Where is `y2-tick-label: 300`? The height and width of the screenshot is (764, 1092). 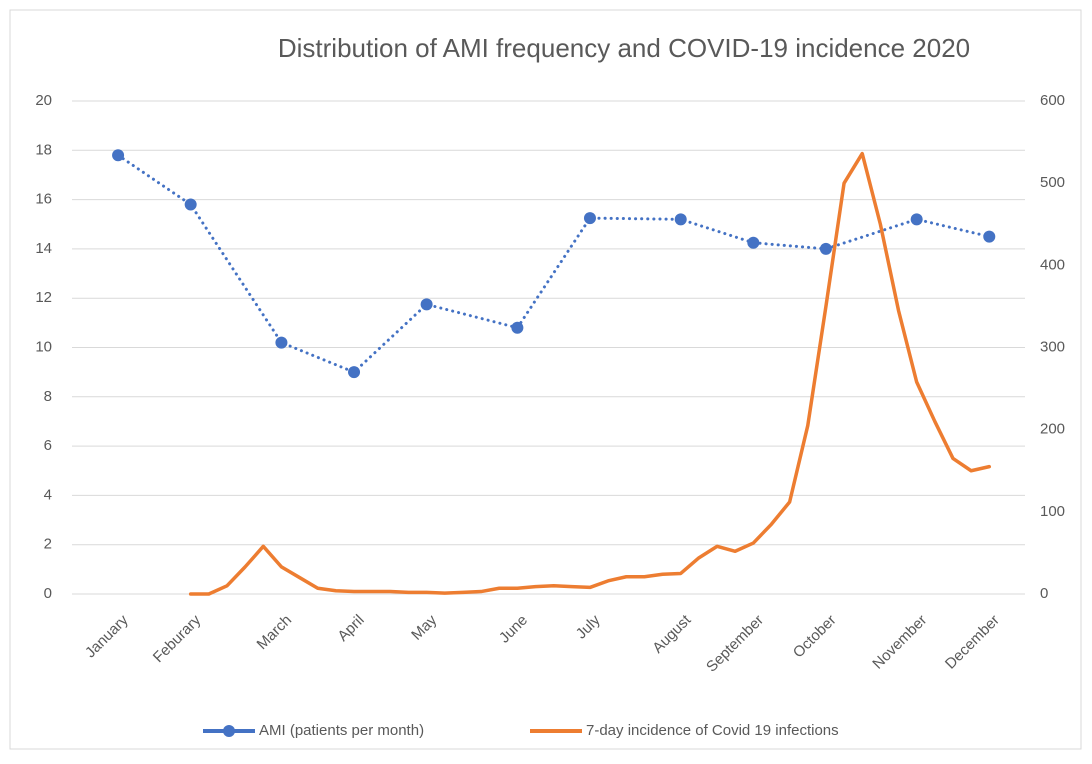
y2-tick-label: 300 is located at coordinates (1052, 346).